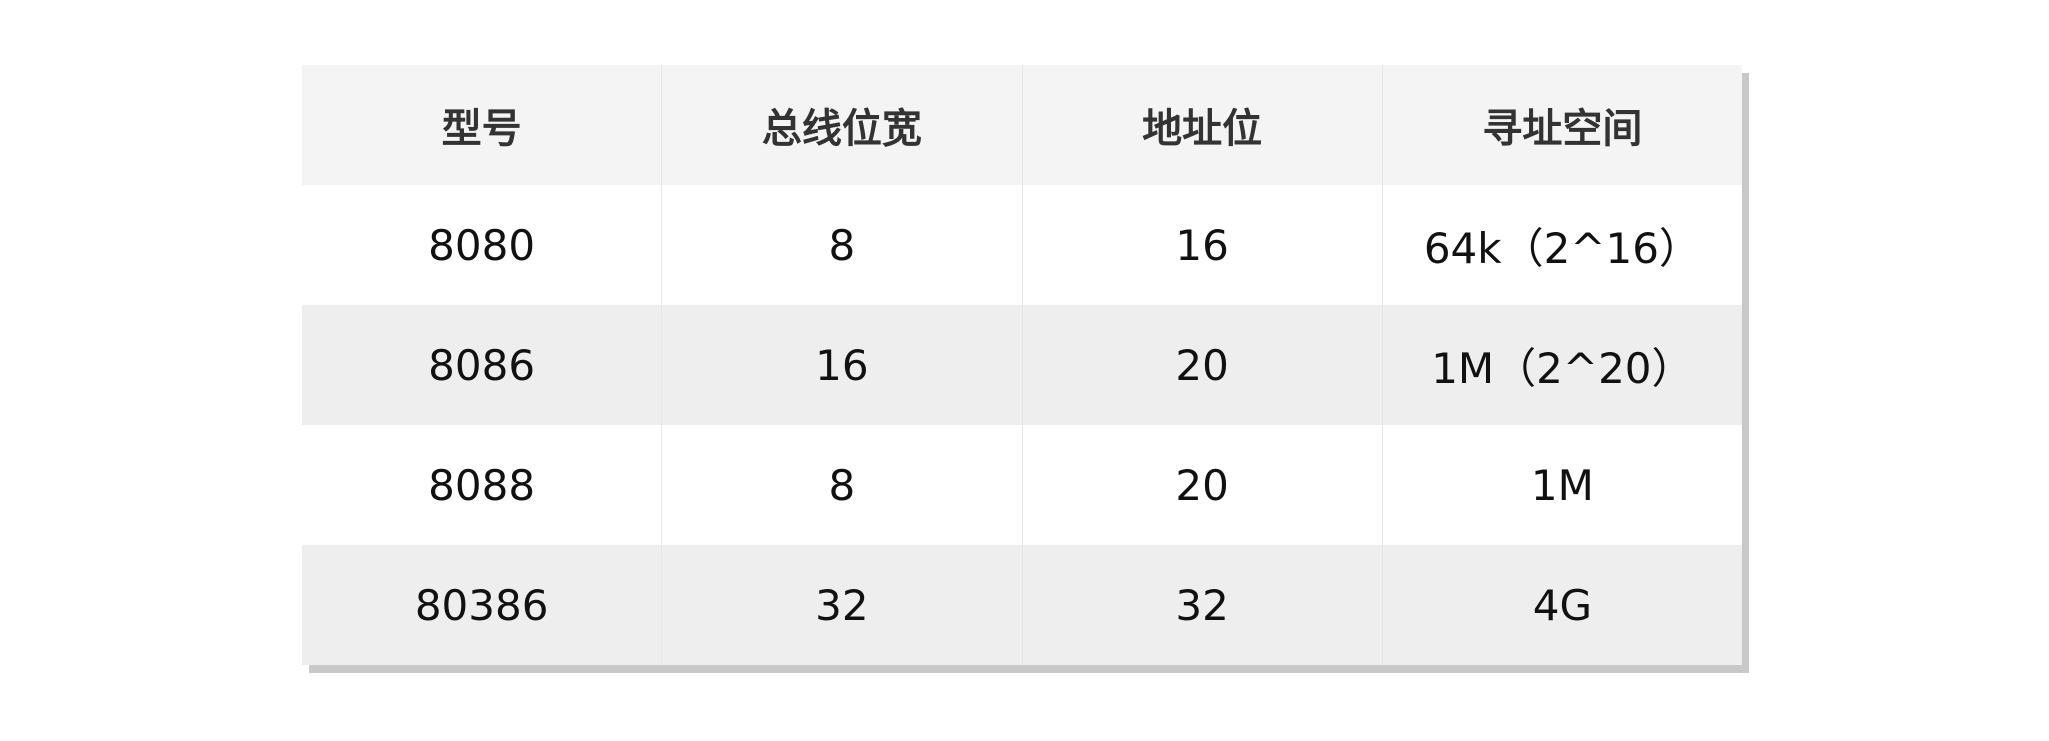  Describe the element at coordinates (1562, 485) in the screenshot. I see `table-cell: 1M` at that location.